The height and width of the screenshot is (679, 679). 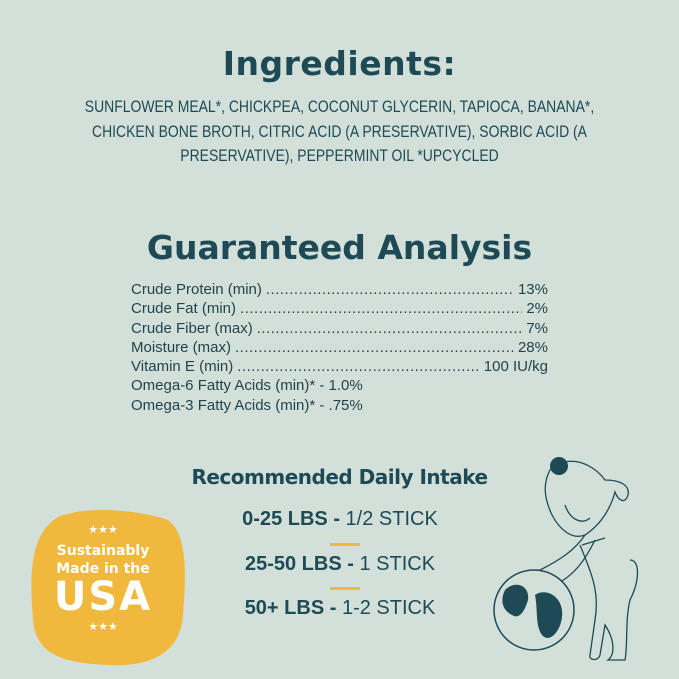 What do you see at coordinates (184, 309) in the screenshot?
I see `analysis-label: Crude Fat (min)` at bounding box center [184, 309].